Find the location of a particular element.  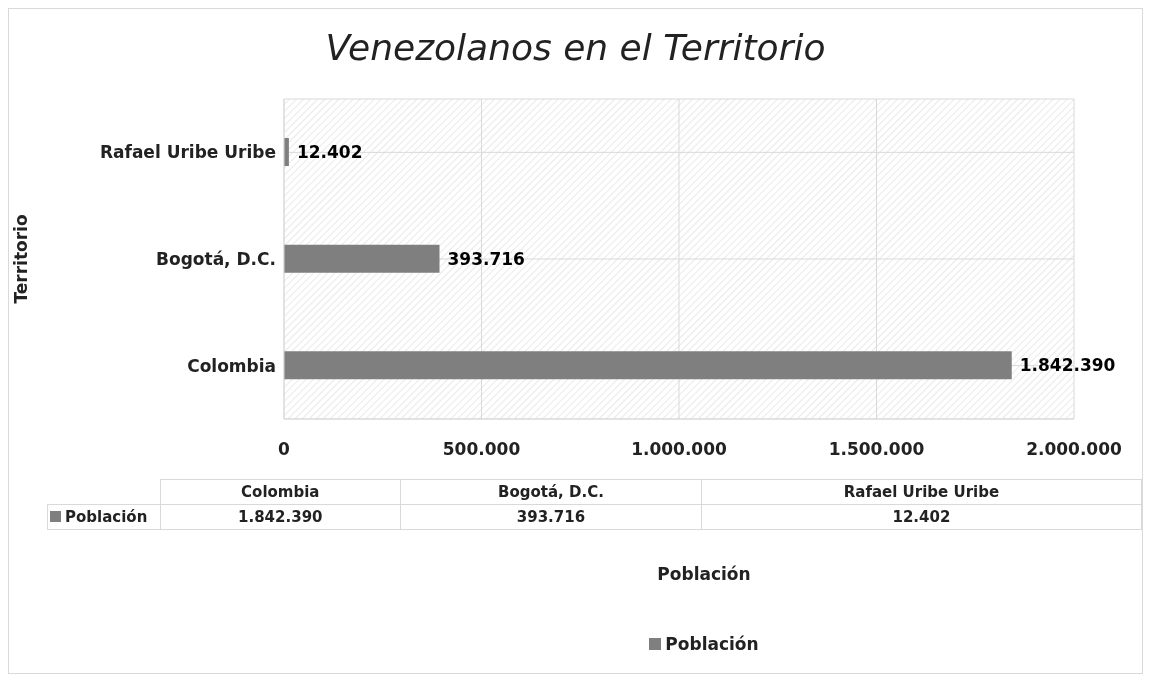

x-tick-label: 0 is located at coordinates (284, 449).